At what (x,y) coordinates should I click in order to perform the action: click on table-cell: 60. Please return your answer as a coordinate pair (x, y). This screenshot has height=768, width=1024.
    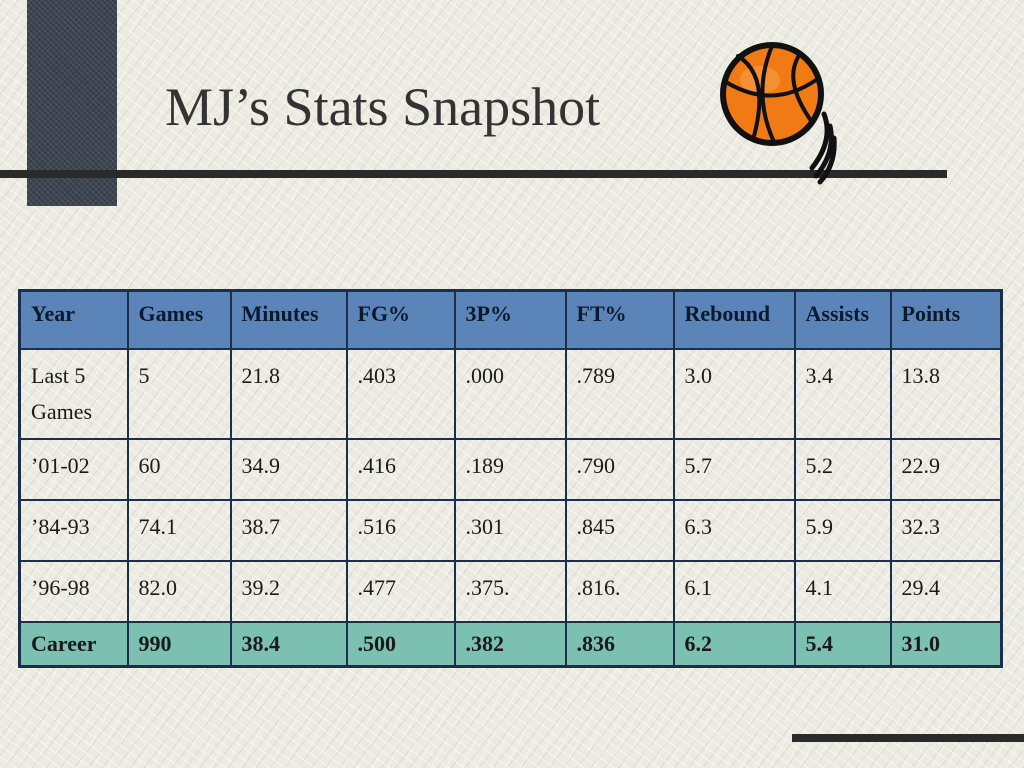
    Looking at the image, I should click on (179, 469).